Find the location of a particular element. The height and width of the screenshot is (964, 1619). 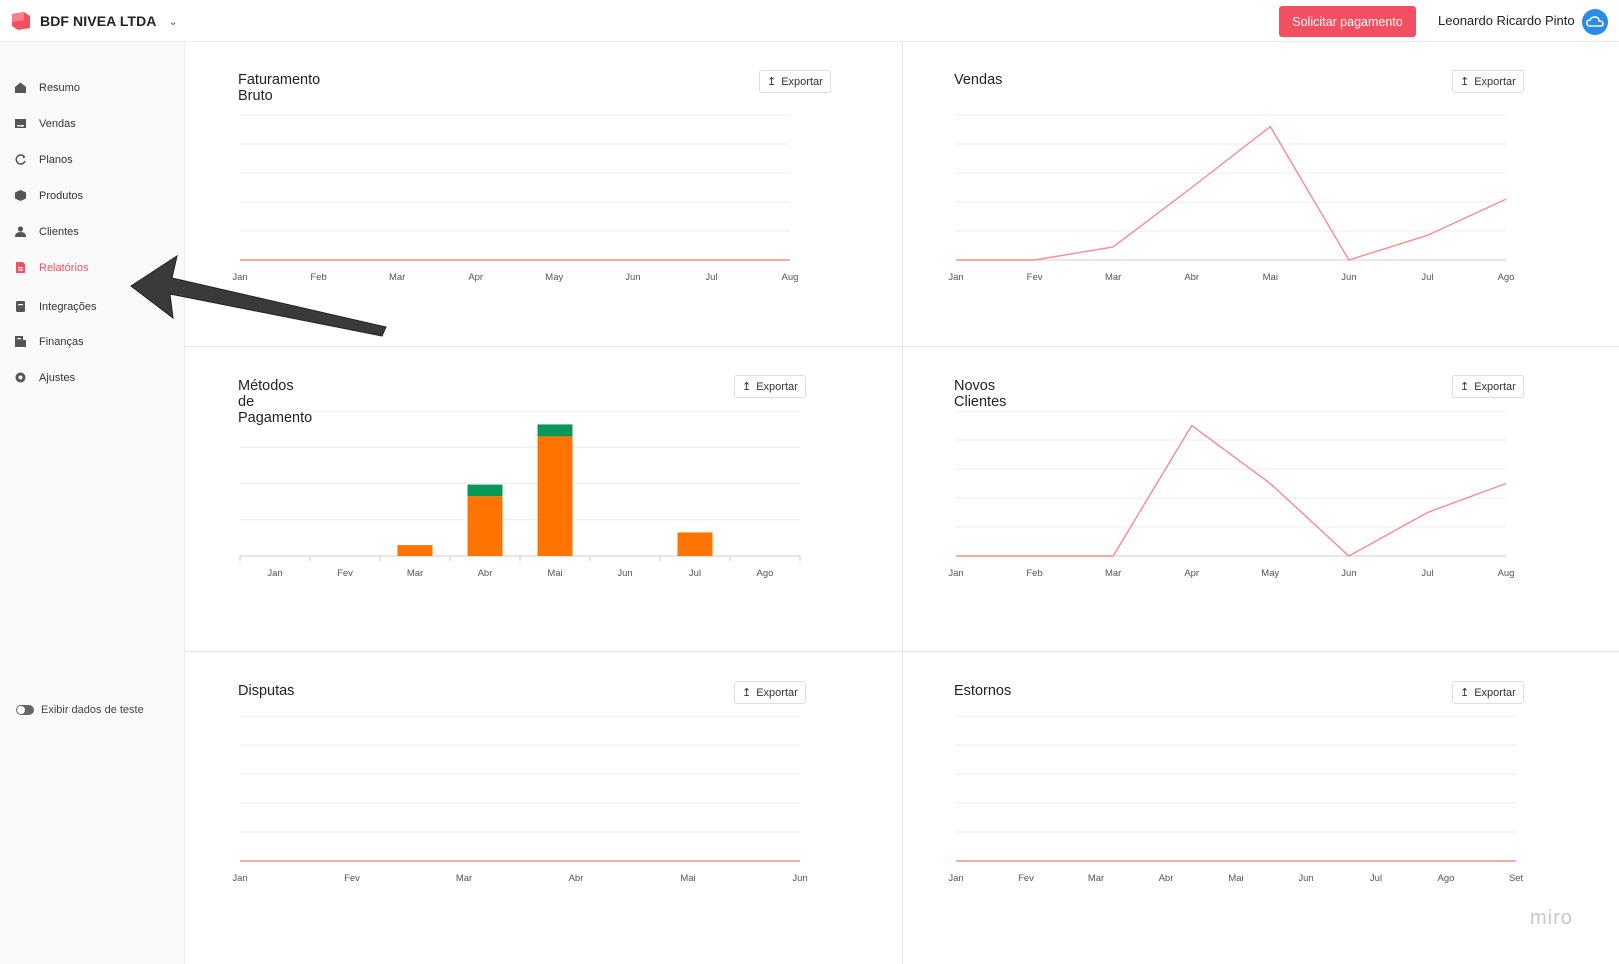

sidebar-item-integracoes: Integrações is located at coordinates (55, 306).